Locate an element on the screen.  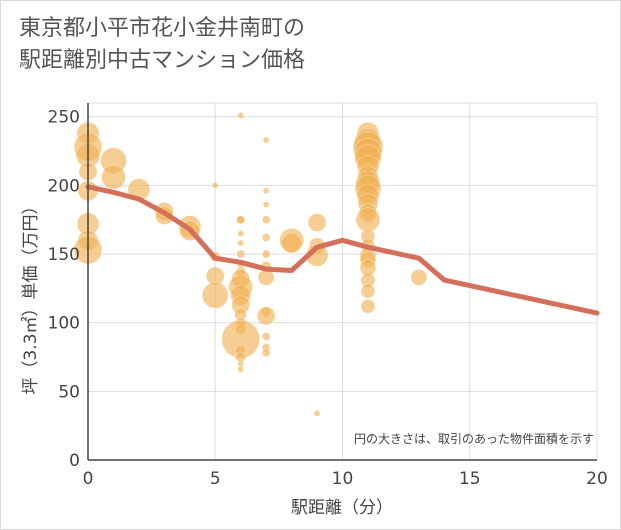
y-tick-label: 200 is located at coordinates (64, 186).